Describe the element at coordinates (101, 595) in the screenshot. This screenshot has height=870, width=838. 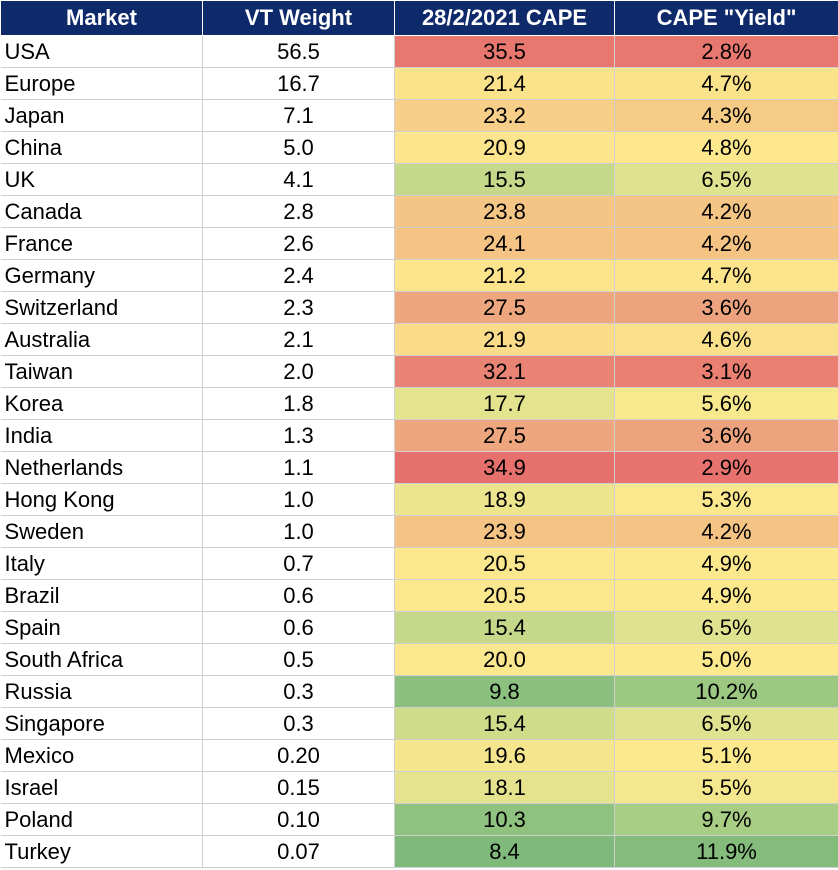
I see `market-cell: Brazil` at that location.